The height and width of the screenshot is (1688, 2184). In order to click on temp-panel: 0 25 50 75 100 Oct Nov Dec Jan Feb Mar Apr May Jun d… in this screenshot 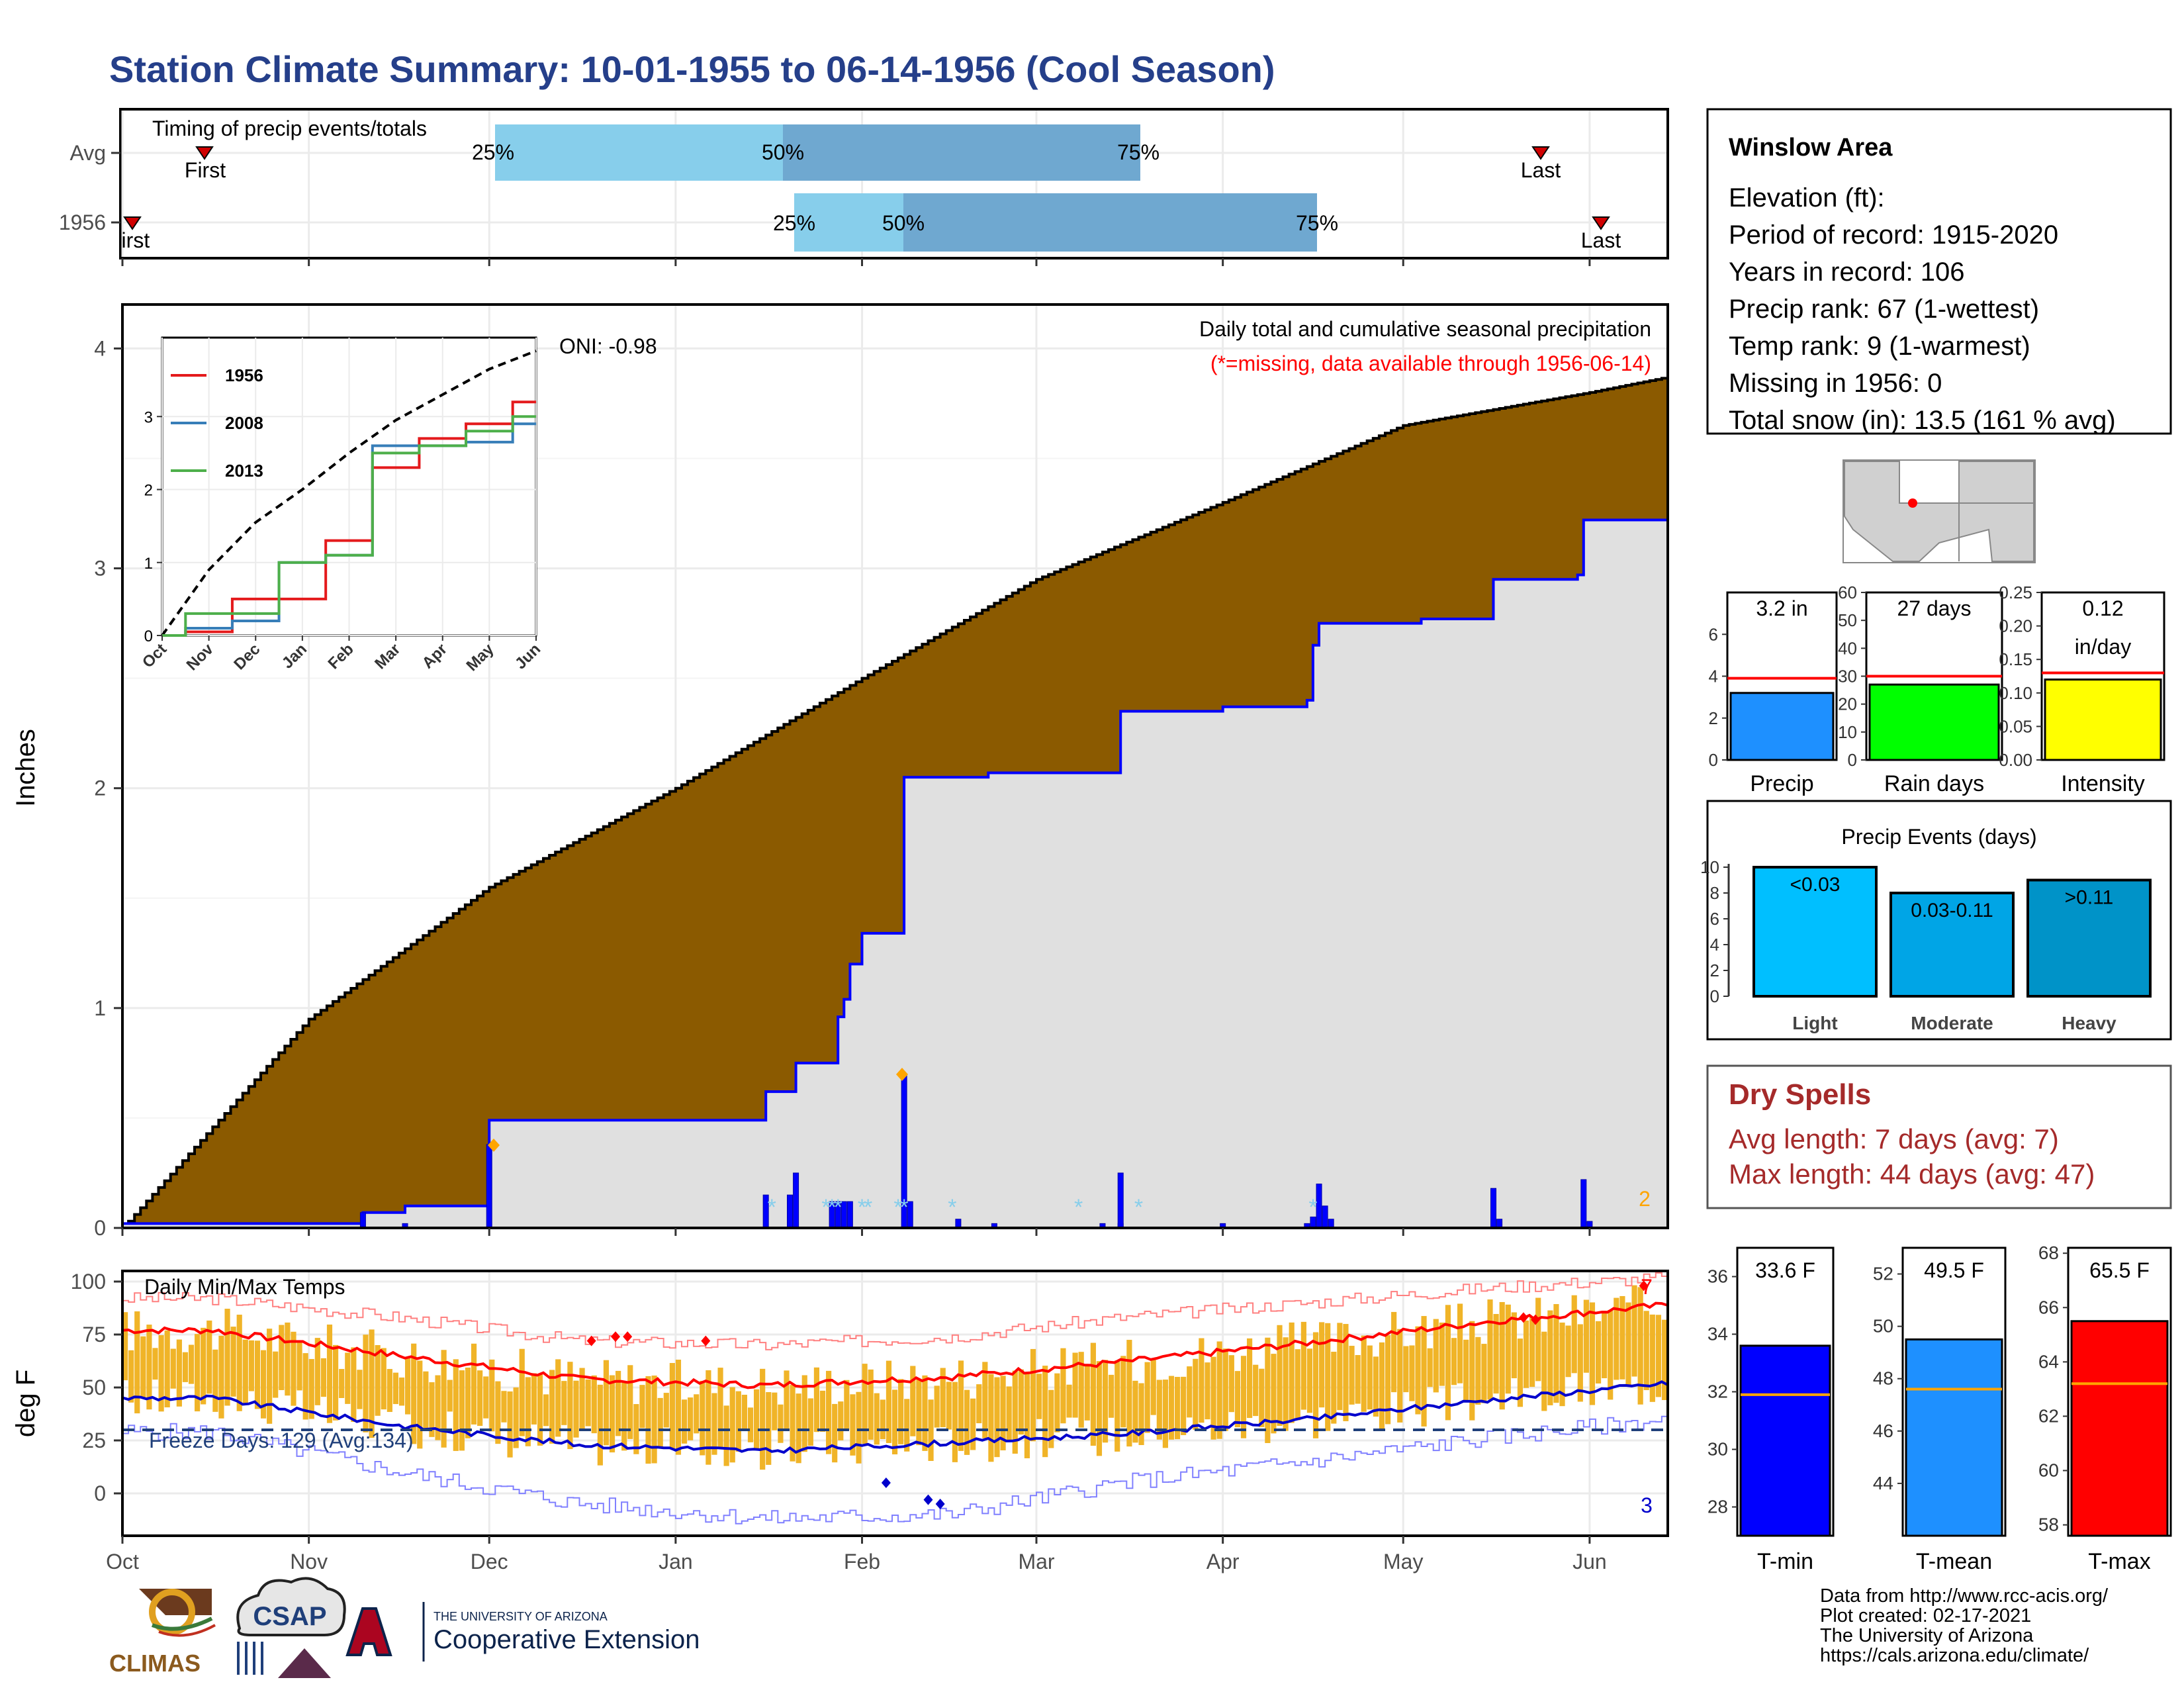, I will do `click(840, 1421)`.